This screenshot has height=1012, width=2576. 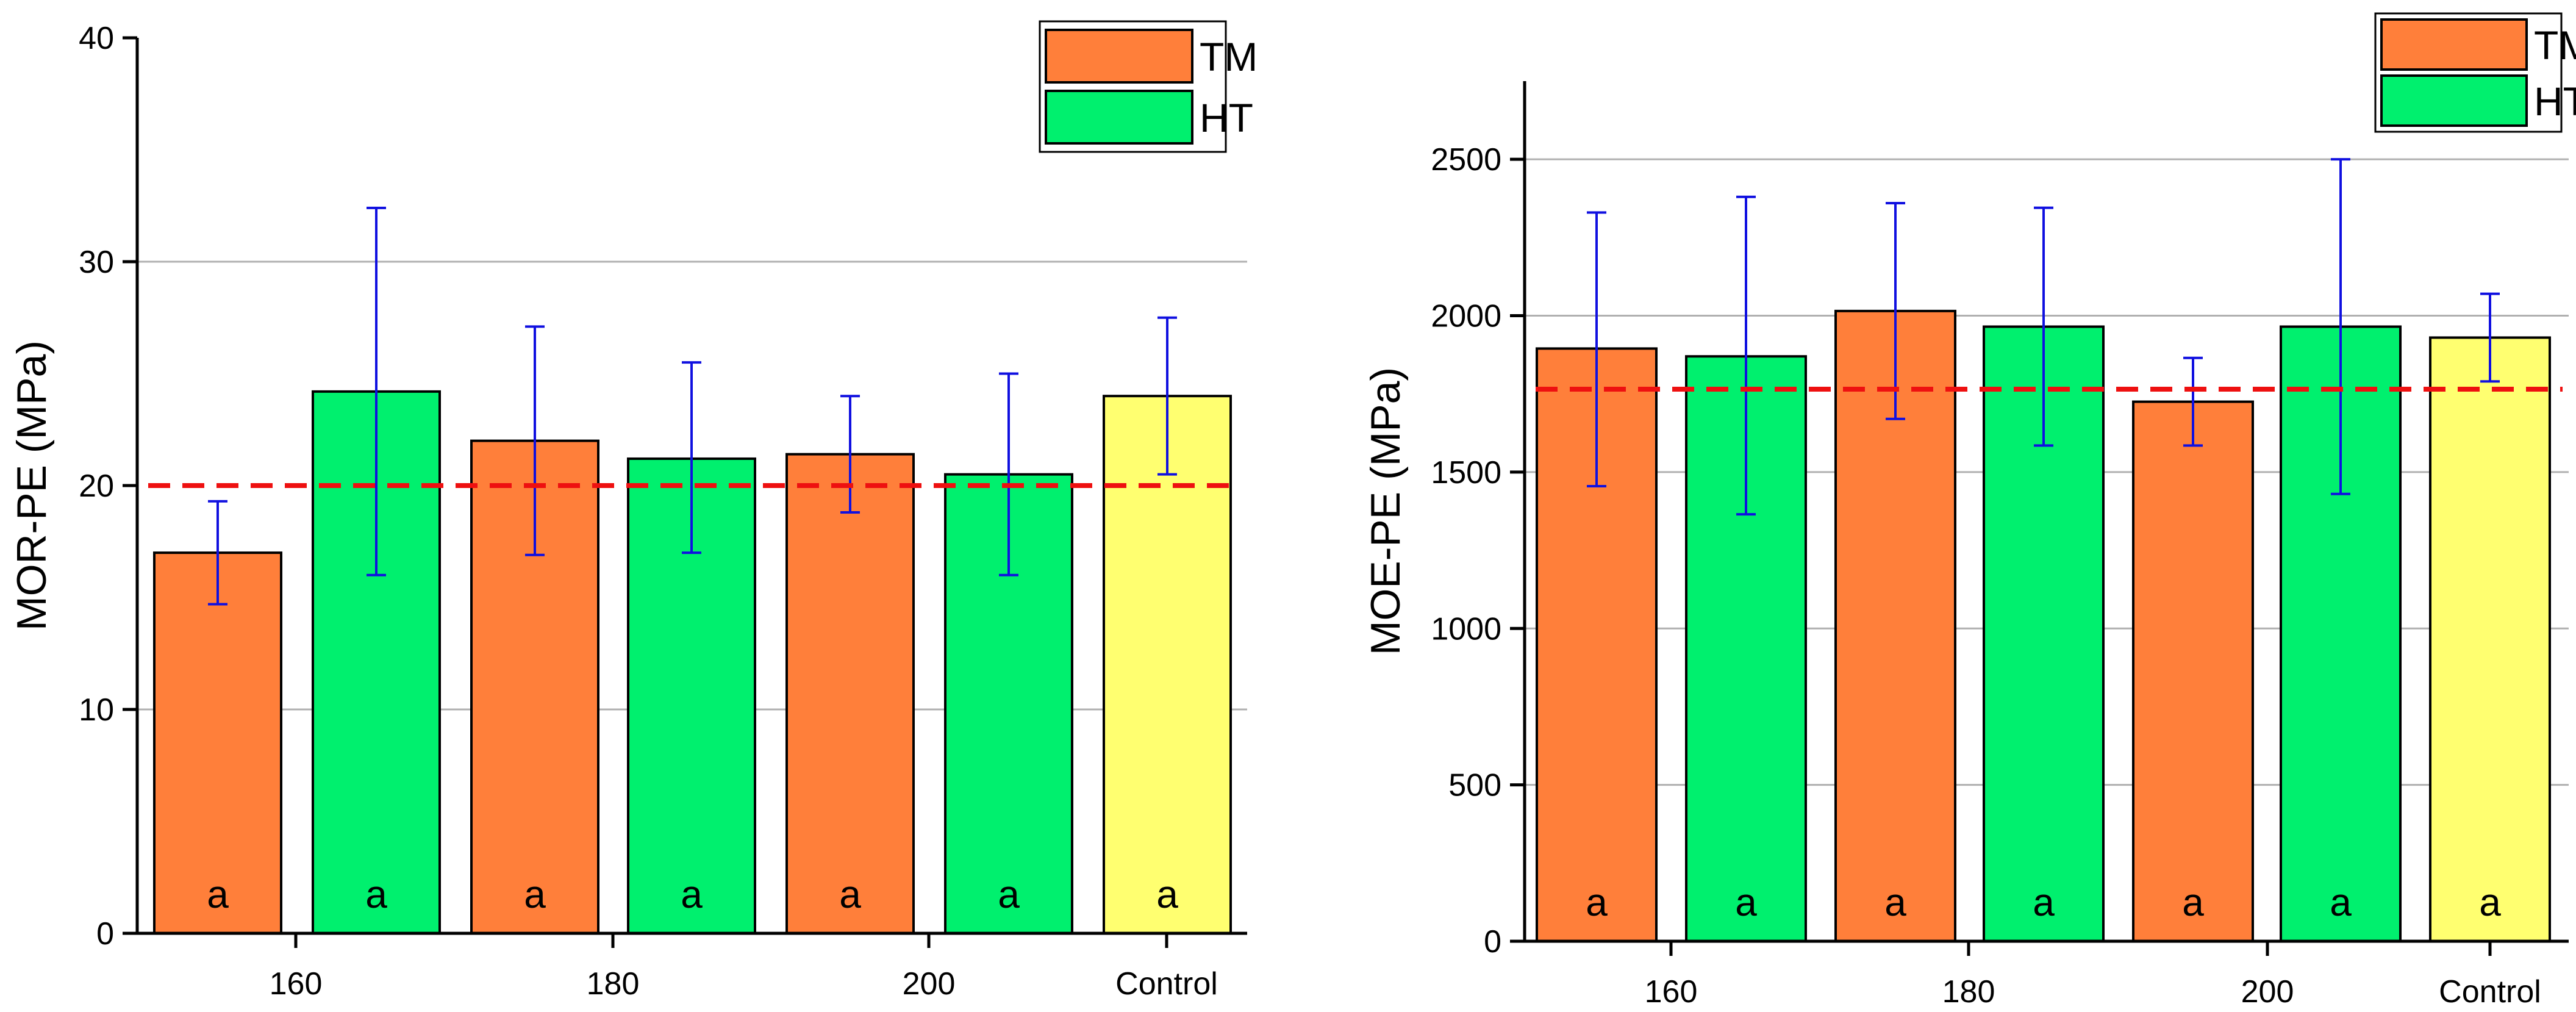 What do you see at coordinates (1474, 785) in the screenshot?
I see `y-tick-label: 500` at bounding box center [1474, 785].